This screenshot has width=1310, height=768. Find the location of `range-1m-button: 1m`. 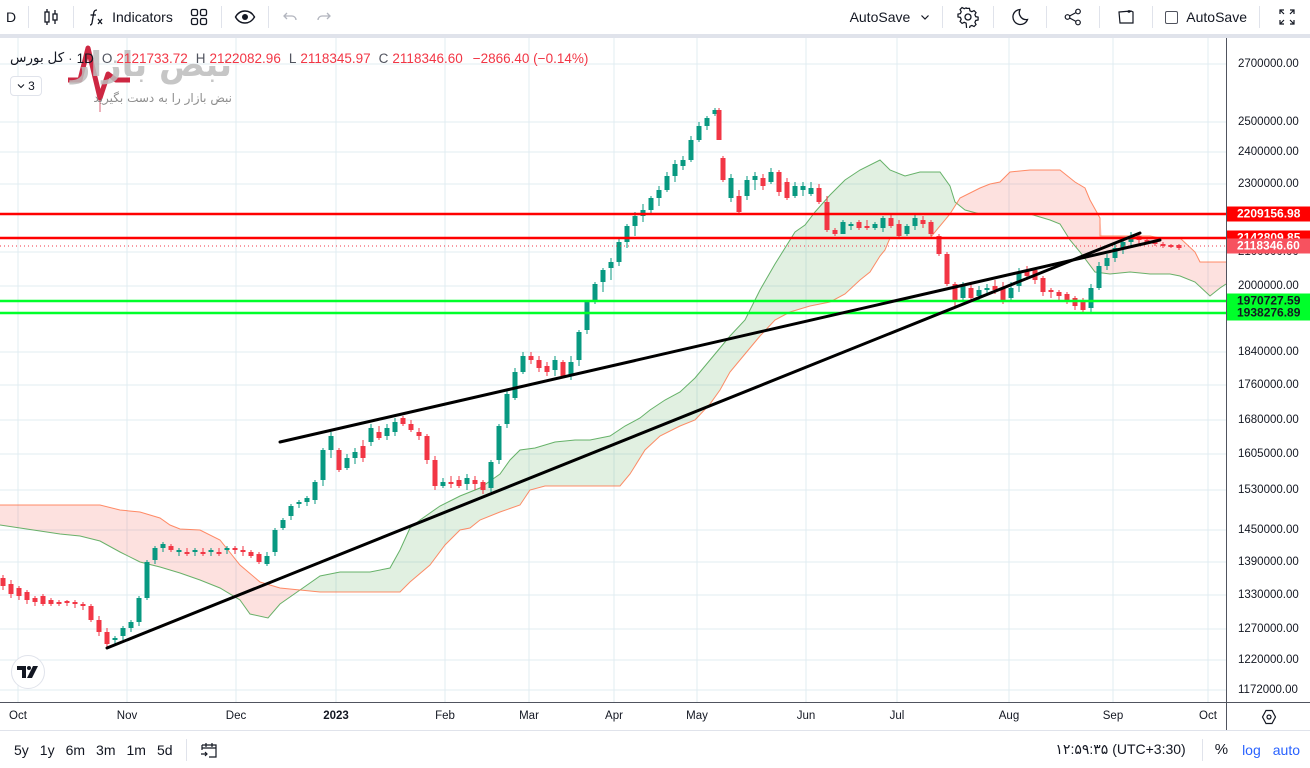

range-1m-button: 1m is located at coordinates (136, 749).